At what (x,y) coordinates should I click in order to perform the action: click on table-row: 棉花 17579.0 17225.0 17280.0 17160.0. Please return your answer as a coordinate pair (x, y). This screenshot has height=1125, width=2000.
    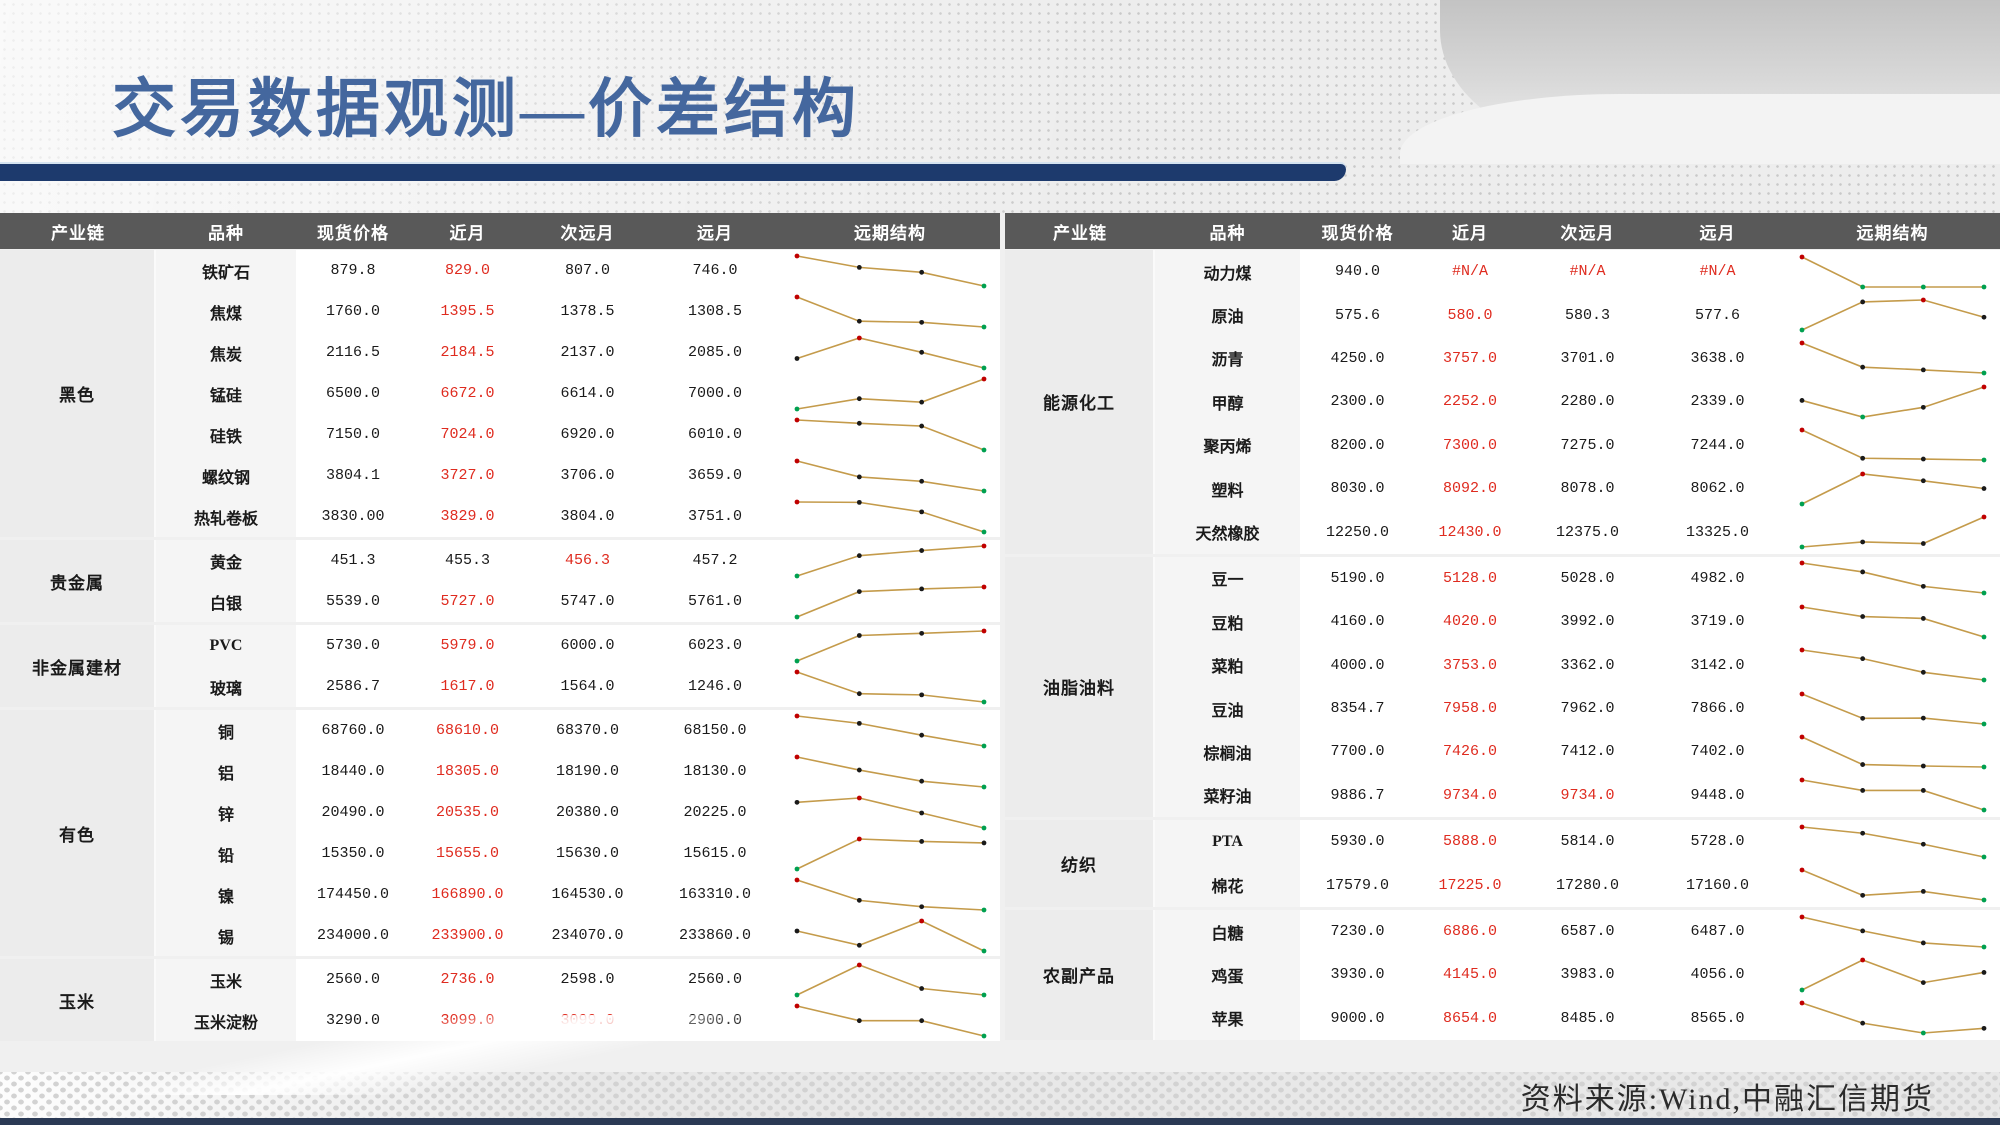
    Looking at the image, I should click on (1577, 885).